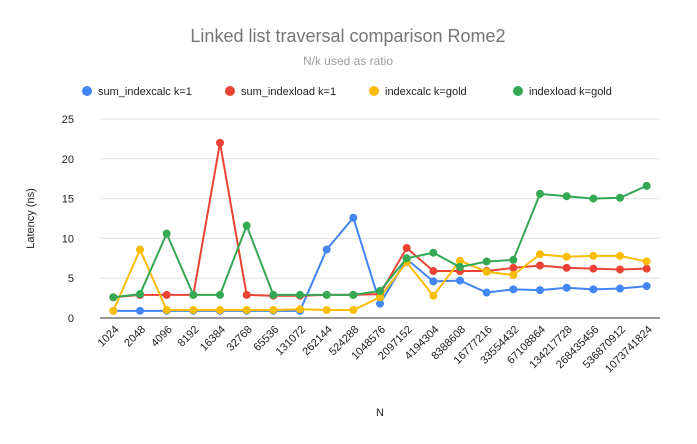 Image resolution: width=697 pixels, height=444 pixels. What do you see at coordinates (71, 279) in the screenshot?
I see `y-tick-label: 5` at bounding box center [71, 279].